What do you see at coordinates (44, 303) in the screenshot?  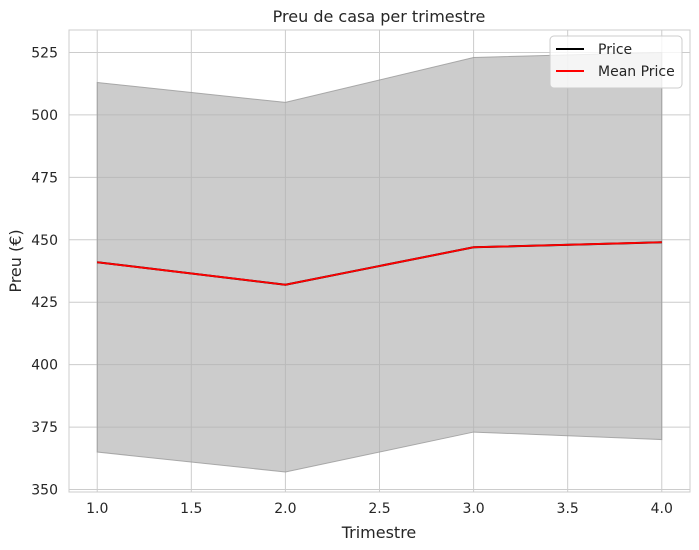 I see `y-tick-label: 425` at bounding box center [44, 303].